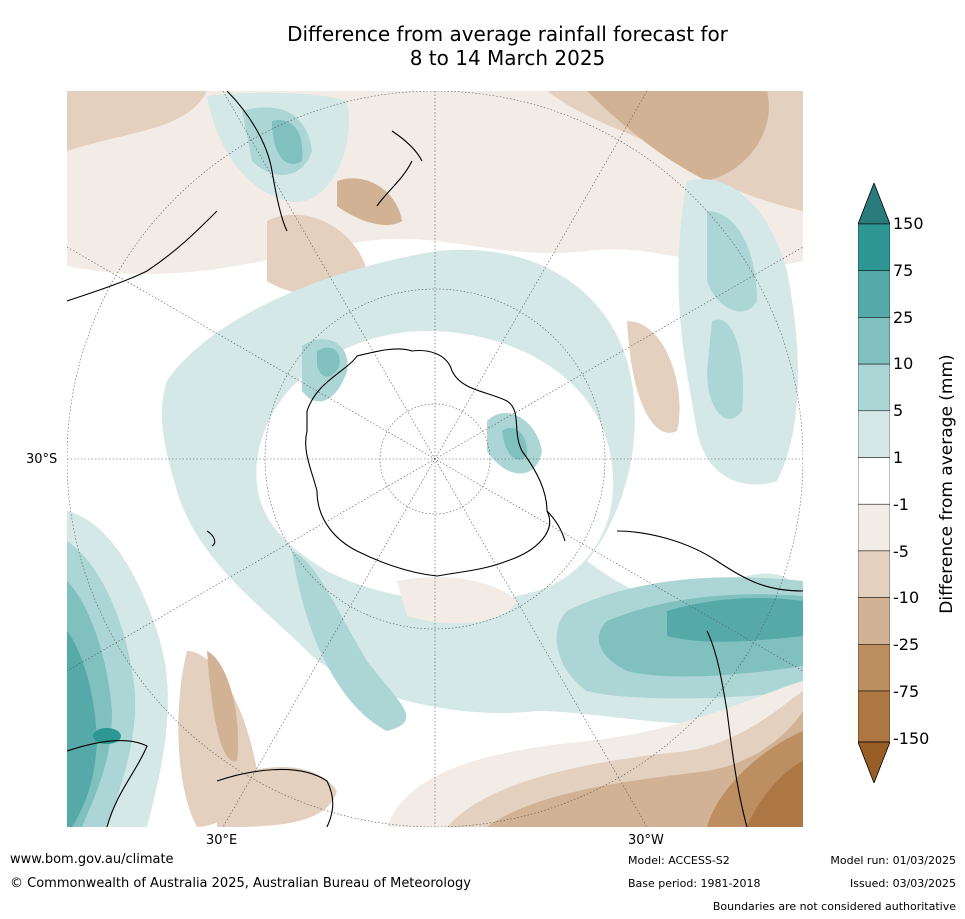 The image size is (965, 919). What do you see at coordinates (679, 860) in the screenshot?
I see `model-text: Model: ACCESS-S2` at bounding box center [679, 860].